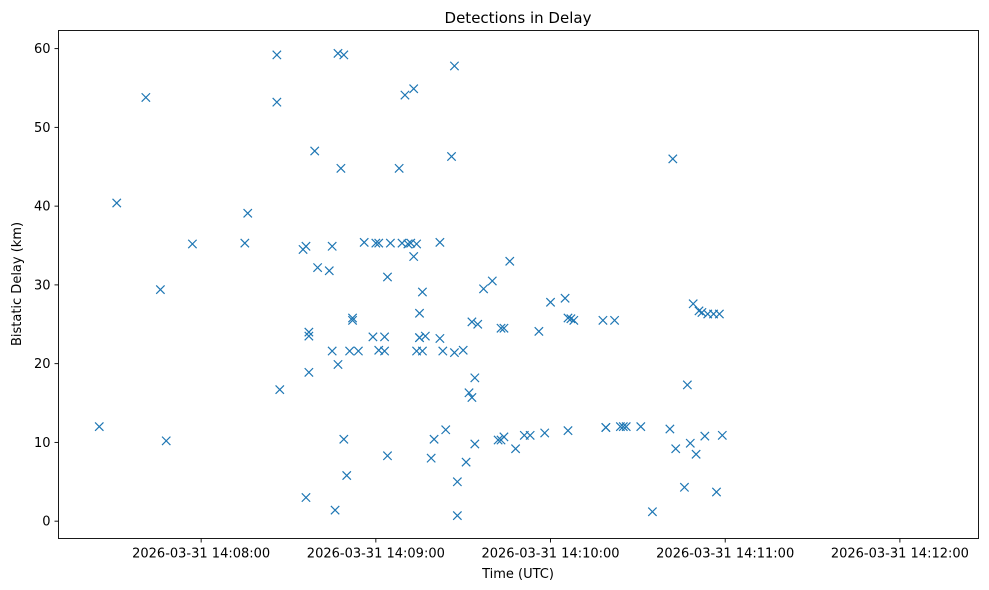  Describe the element at coordinates (42, 128) in the screenshot. I see `y-tick-label: 50` at that location.